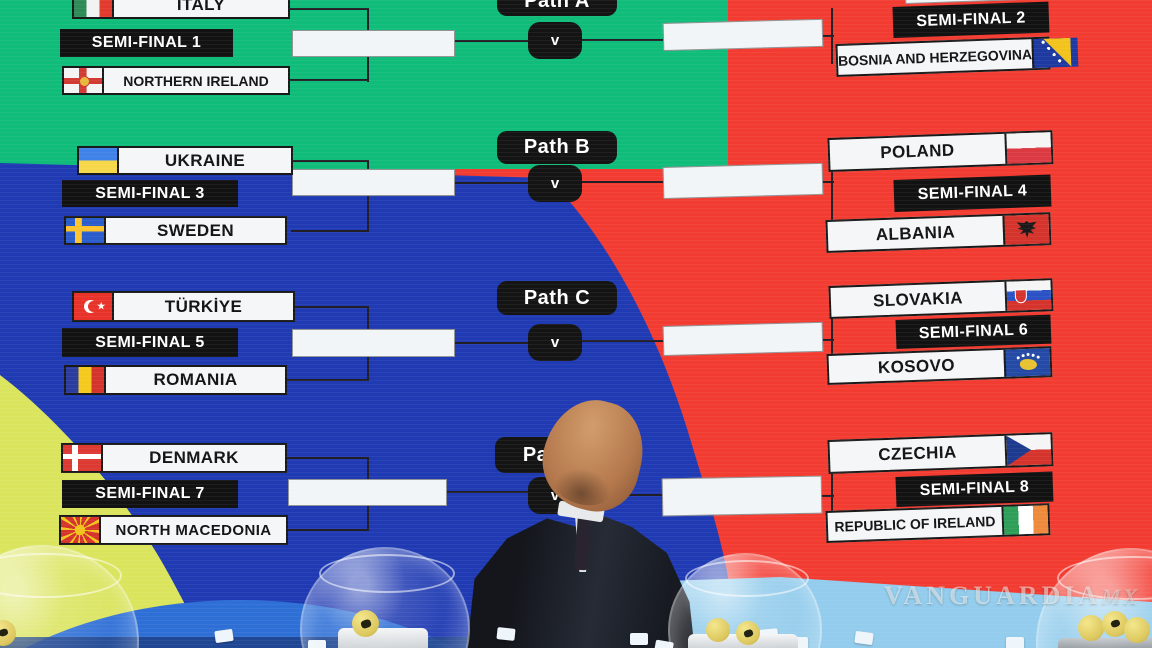 The width and height of the screenshot is (1152, 648). What do you see at coordinates (918, 298) in the screenshot?
I see `team-name: SLOVAKIA` at bounding box center [918, 298].